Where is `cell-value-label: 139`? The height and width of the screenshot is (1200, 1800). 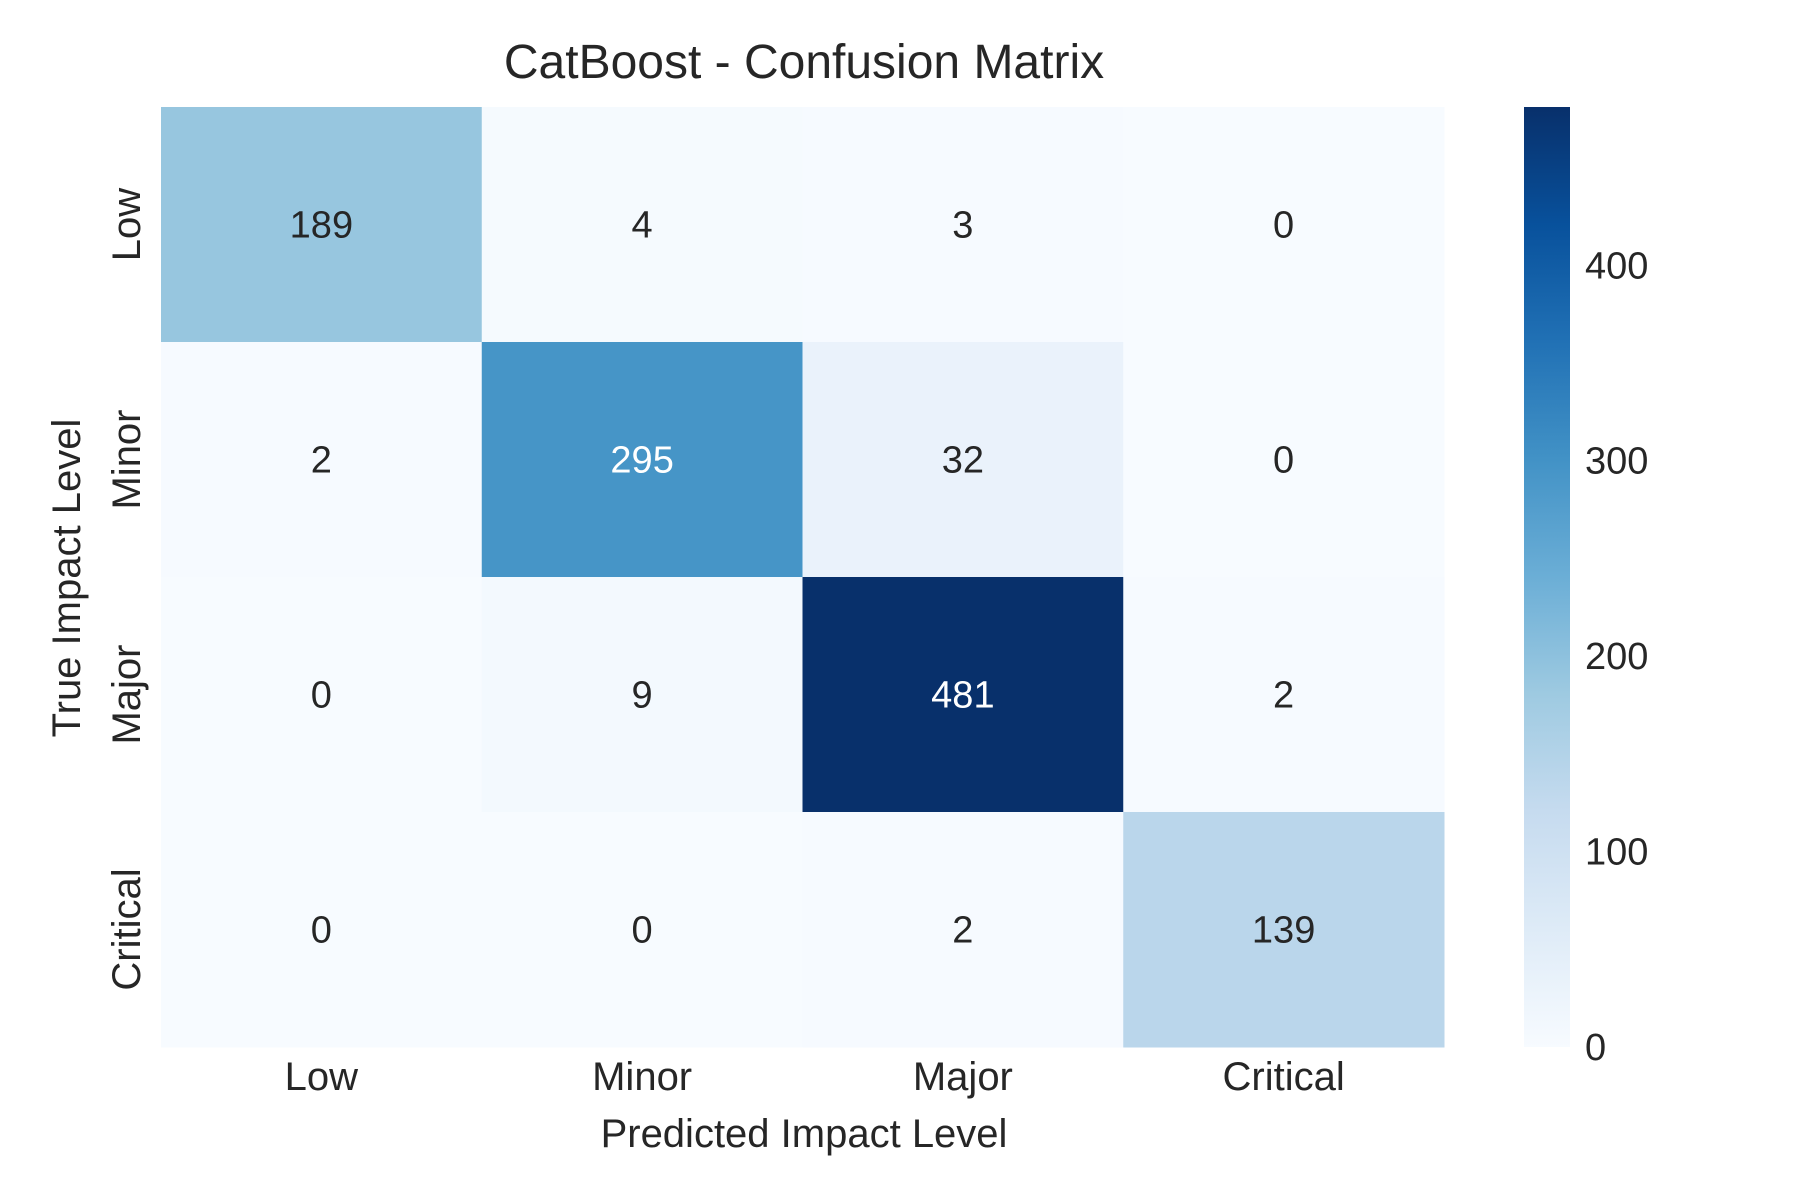 cell-value-label: 139 is located at coordinates (1283, 931).